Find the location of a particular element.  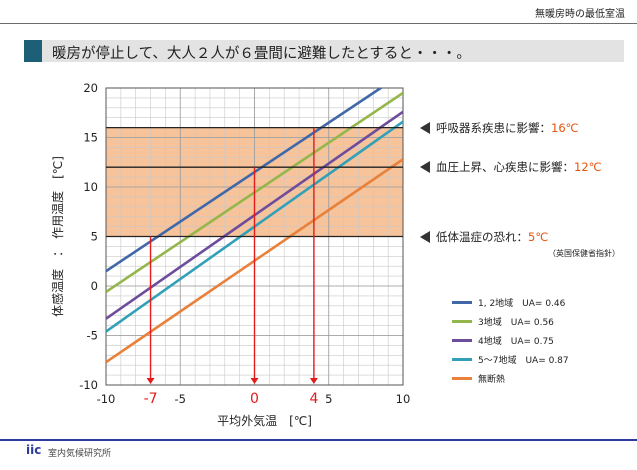

y-axis-label: 体感温度 ： 作用温度 [℃] is located at coordinates (57, 236).